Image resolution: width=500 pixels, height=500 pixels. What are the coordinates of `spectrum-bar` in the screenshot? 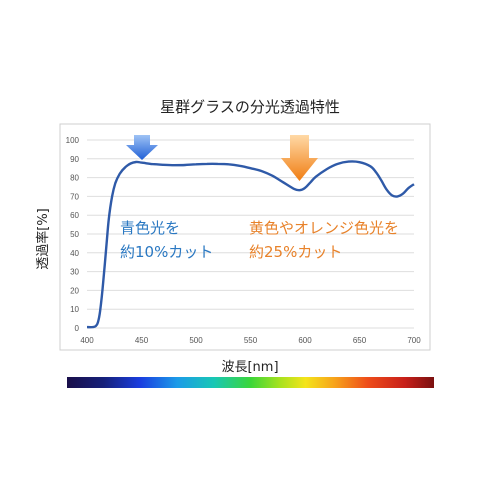 It's located at (250, 382).